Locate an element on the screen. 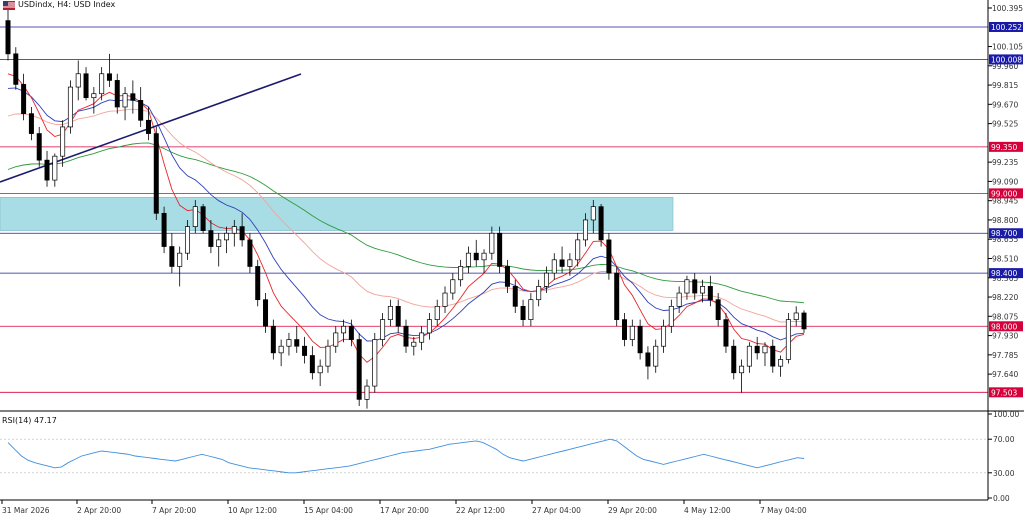 Image resolution: width=1024 pixels, height=516 pixels. chart-title: USDindx, H4: USD Index is located at coordinates (67, 4).